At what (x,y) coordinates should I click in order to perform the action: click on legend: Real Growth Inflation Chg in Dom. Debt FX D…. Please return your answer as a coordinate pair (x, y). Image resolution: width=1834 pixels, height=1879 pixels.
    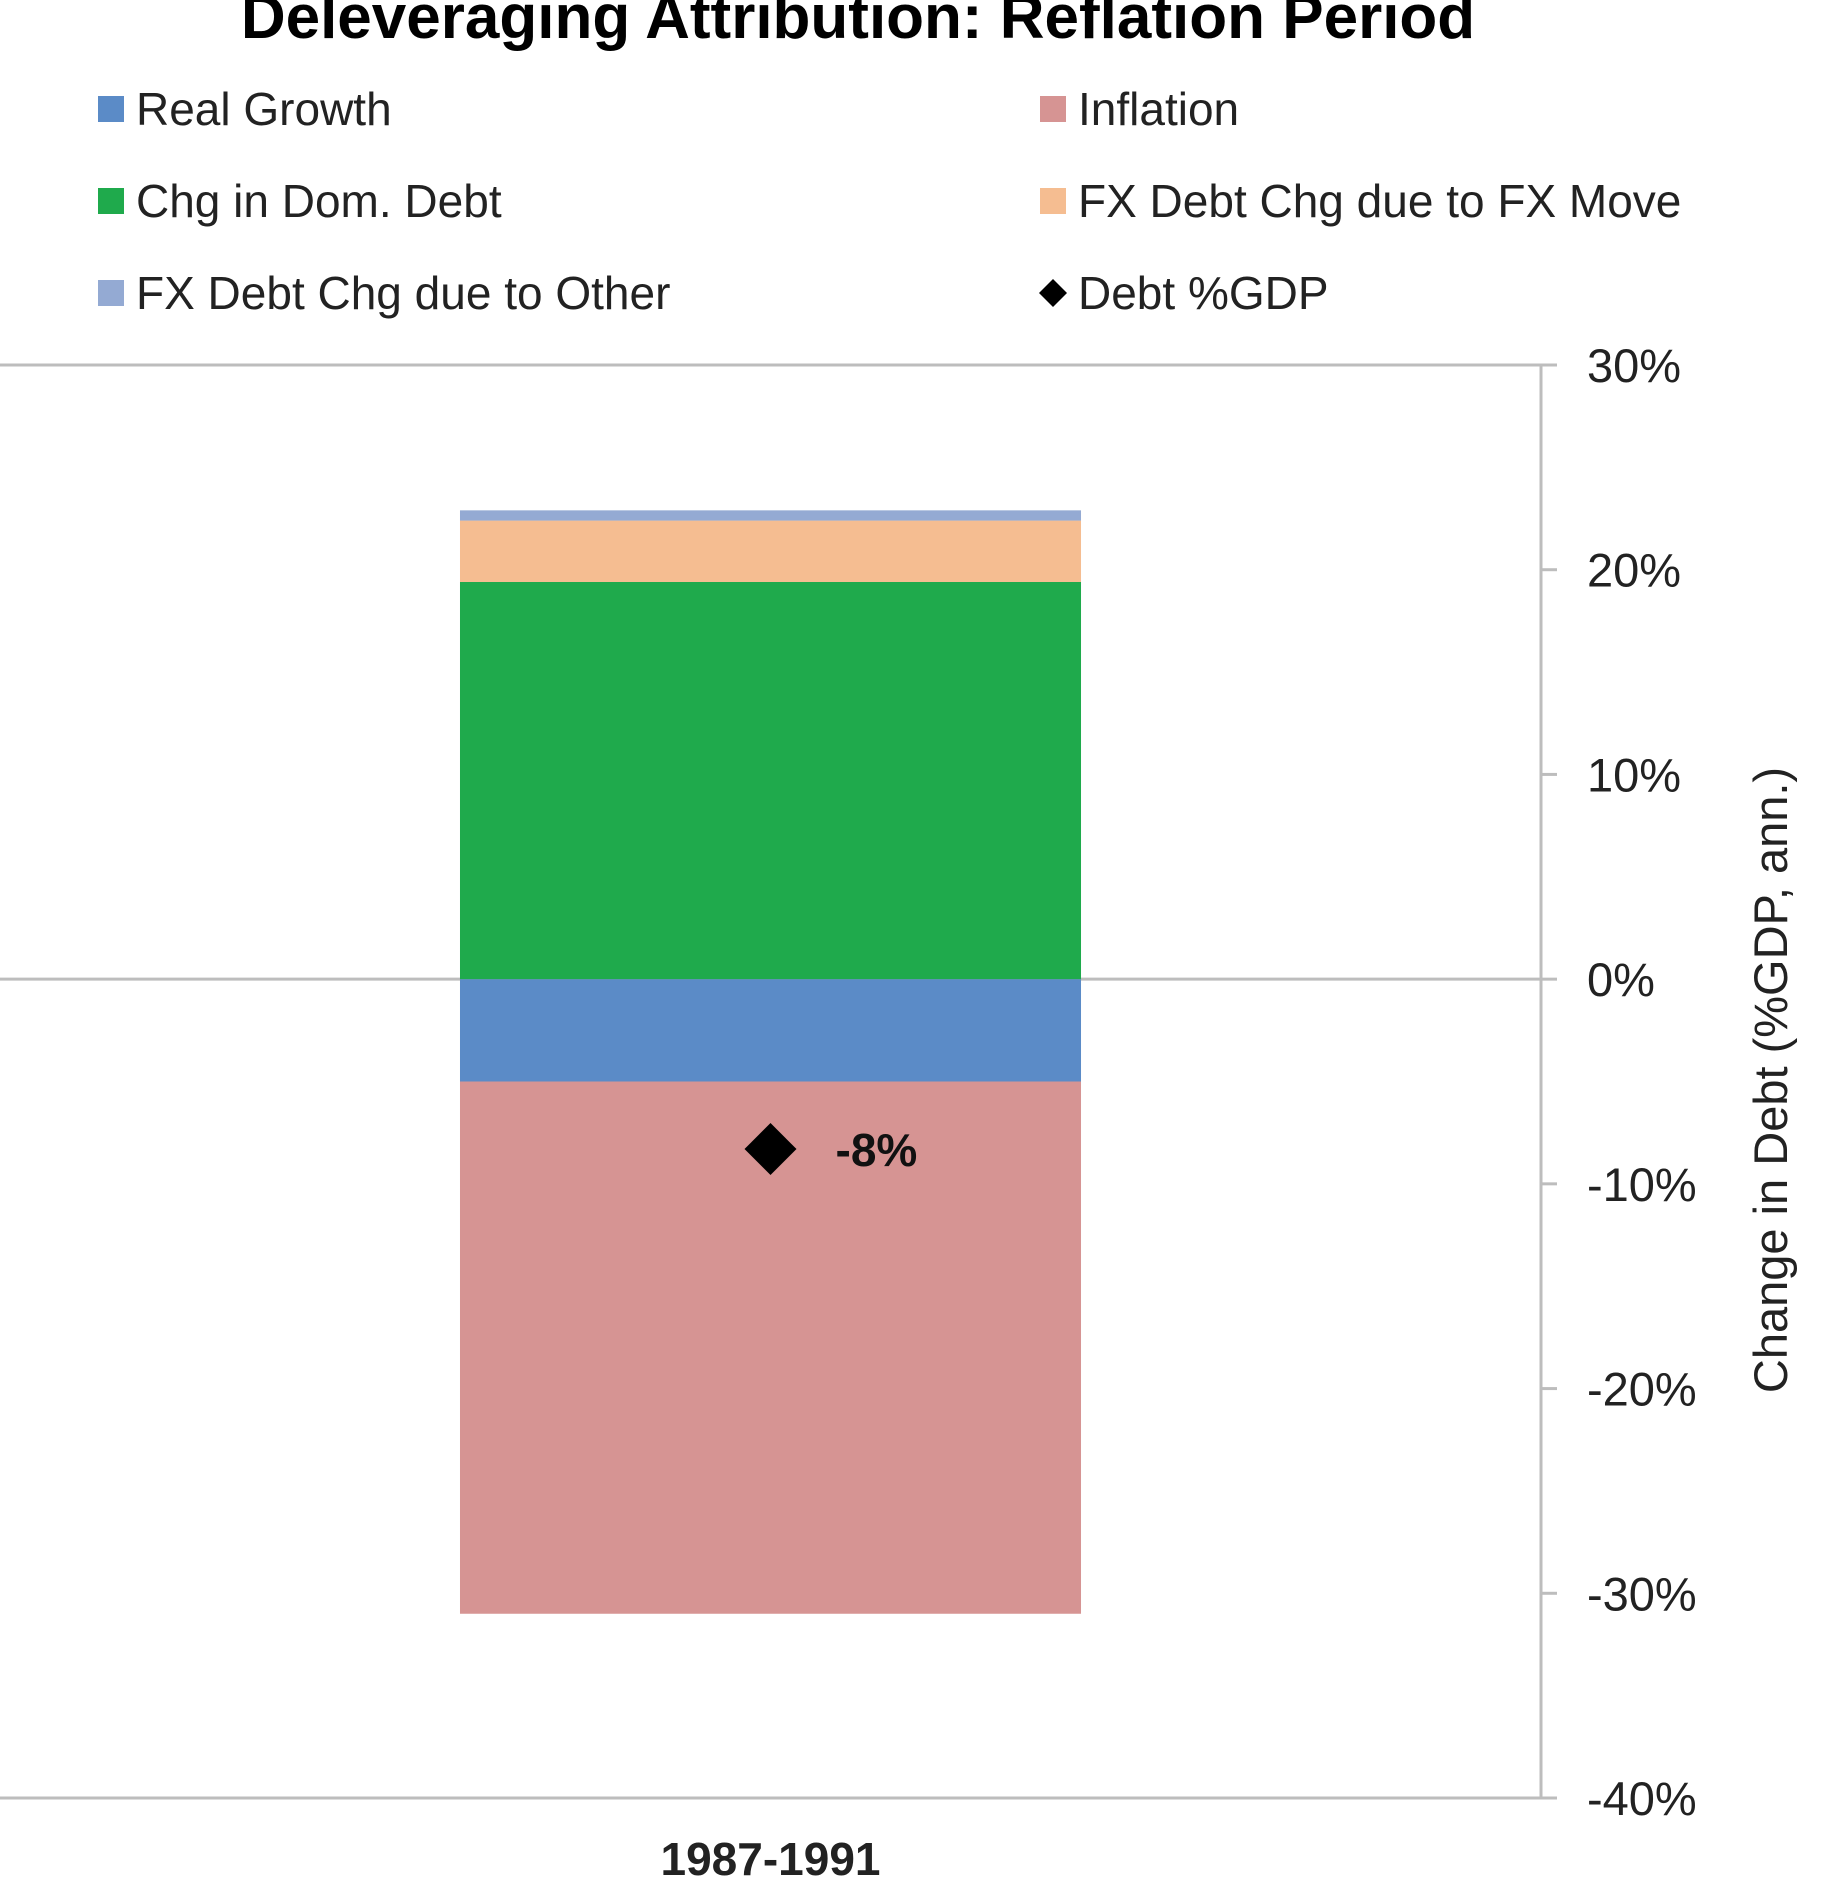
    Looking at the image, I should click on (889, 201).